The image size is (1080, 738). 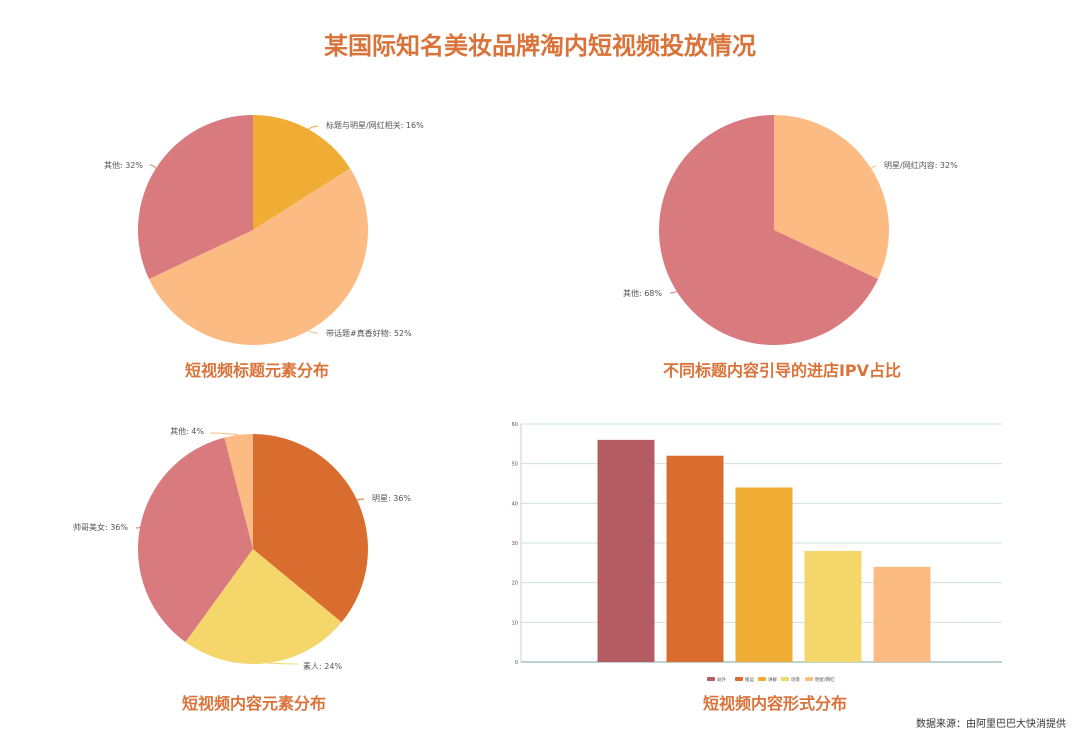 What do you see at coordinates (515, 623) in the screenshot?
I see `bar-ytick-1: 10` at bounding box center [515, 623].